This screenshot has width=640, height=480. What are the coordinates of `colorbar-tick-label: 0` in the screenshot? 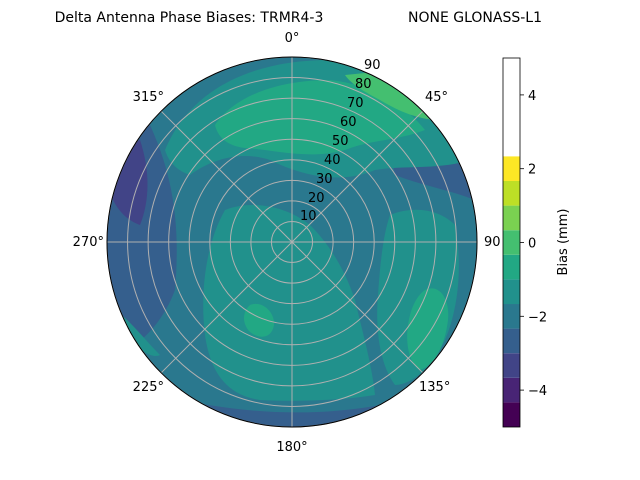 It's located at (532, 244).